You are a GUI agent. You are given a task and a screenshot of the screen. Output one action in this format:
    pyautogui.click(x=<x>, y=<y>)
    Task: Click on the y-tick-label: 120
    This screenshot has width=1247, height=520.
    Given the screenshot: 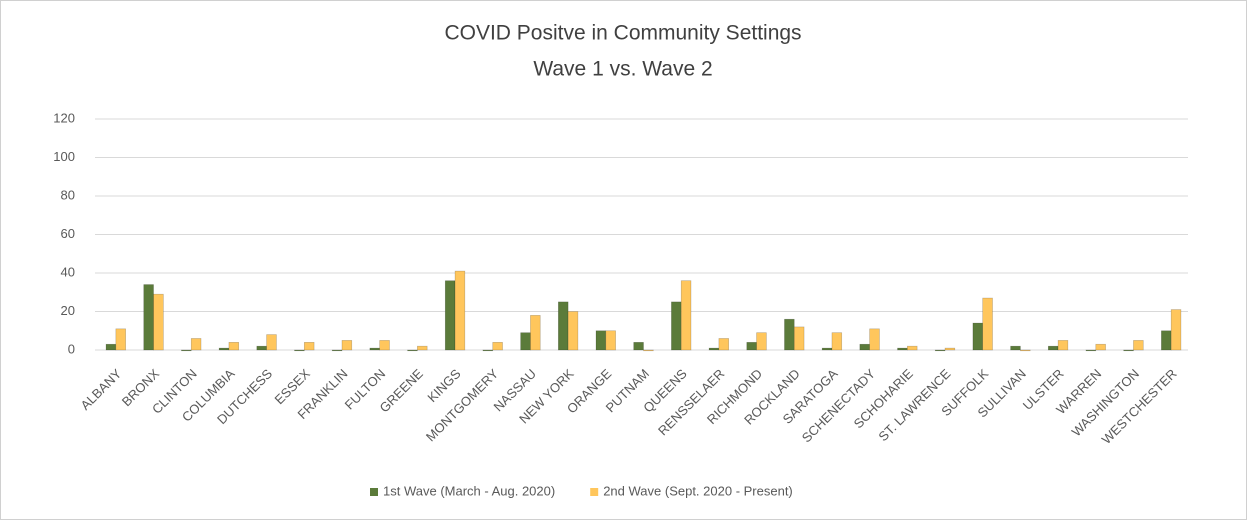 What is the action you would take?
    pyautogui.click(x=64, y=117)
    